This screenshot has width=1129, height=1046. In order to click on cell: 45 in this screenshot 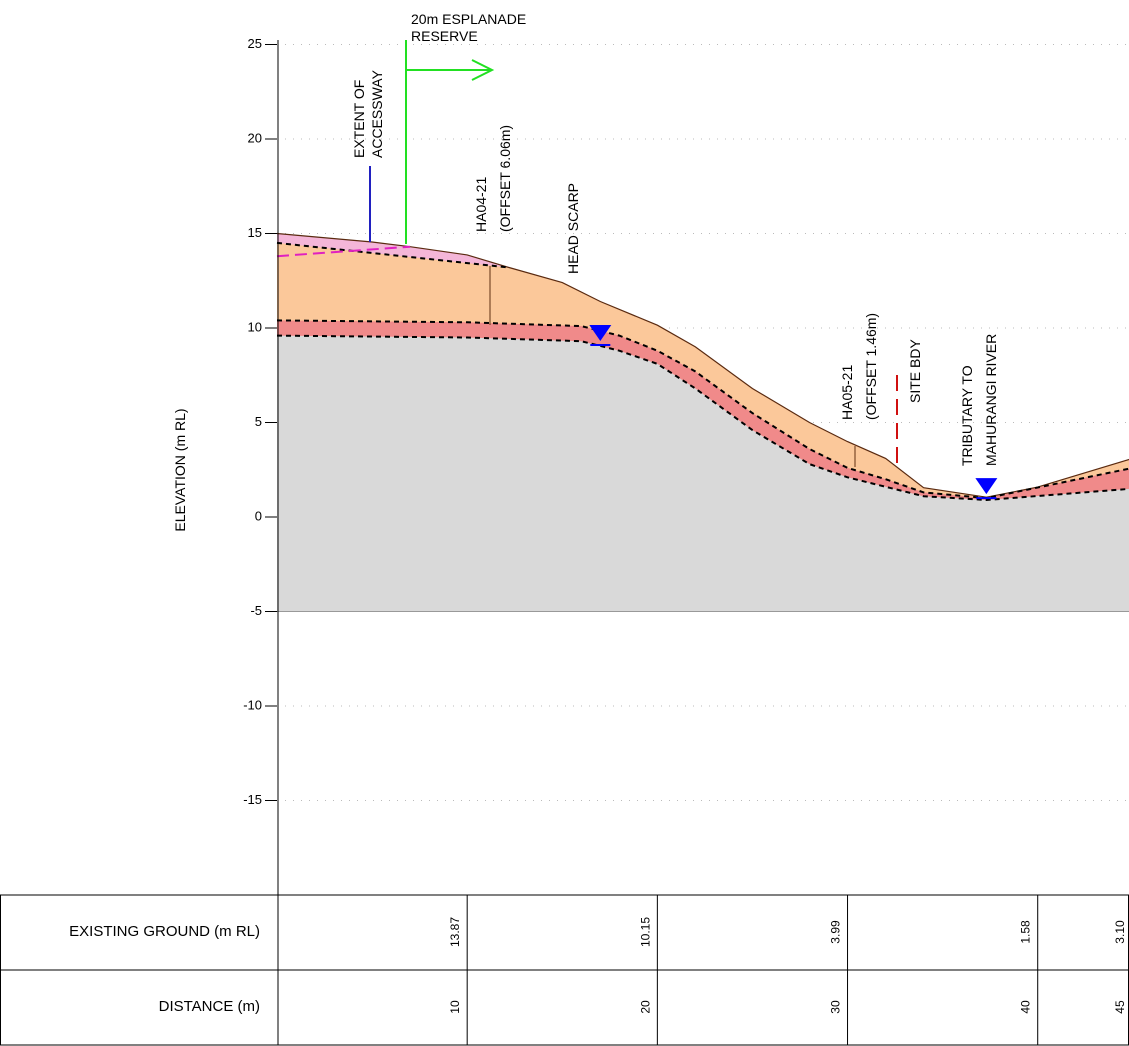, I will do `click(1120, 1007)`.